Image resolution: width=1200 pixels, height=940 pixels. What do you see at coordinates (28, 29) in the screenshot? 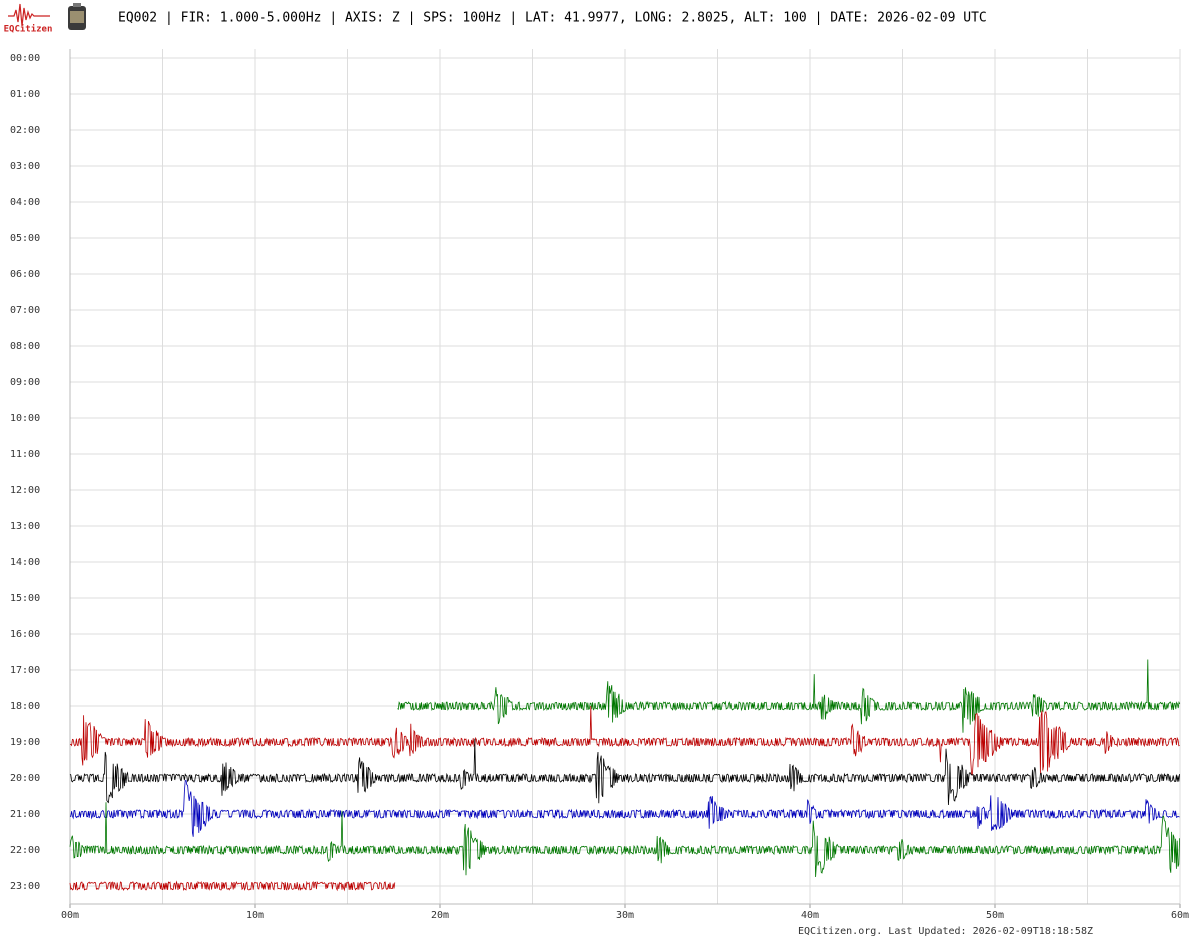
I see `logo-text: EQCitizen` at bounding box center [28, 29].